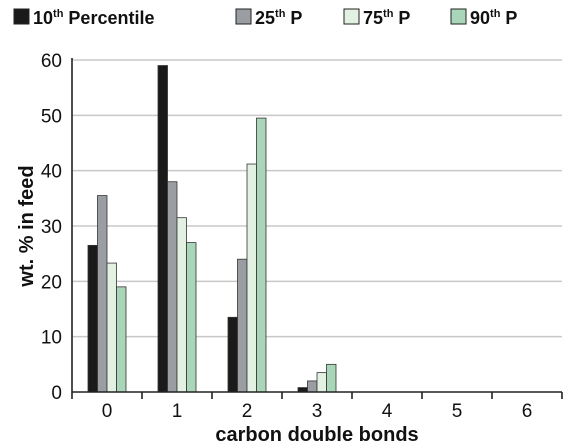 This screenshot has width=565, height=446. What do you see at coordinates (457, 411) in the screenshot?
I see `x-tick-label: 5` at bounding box center [457, 411].